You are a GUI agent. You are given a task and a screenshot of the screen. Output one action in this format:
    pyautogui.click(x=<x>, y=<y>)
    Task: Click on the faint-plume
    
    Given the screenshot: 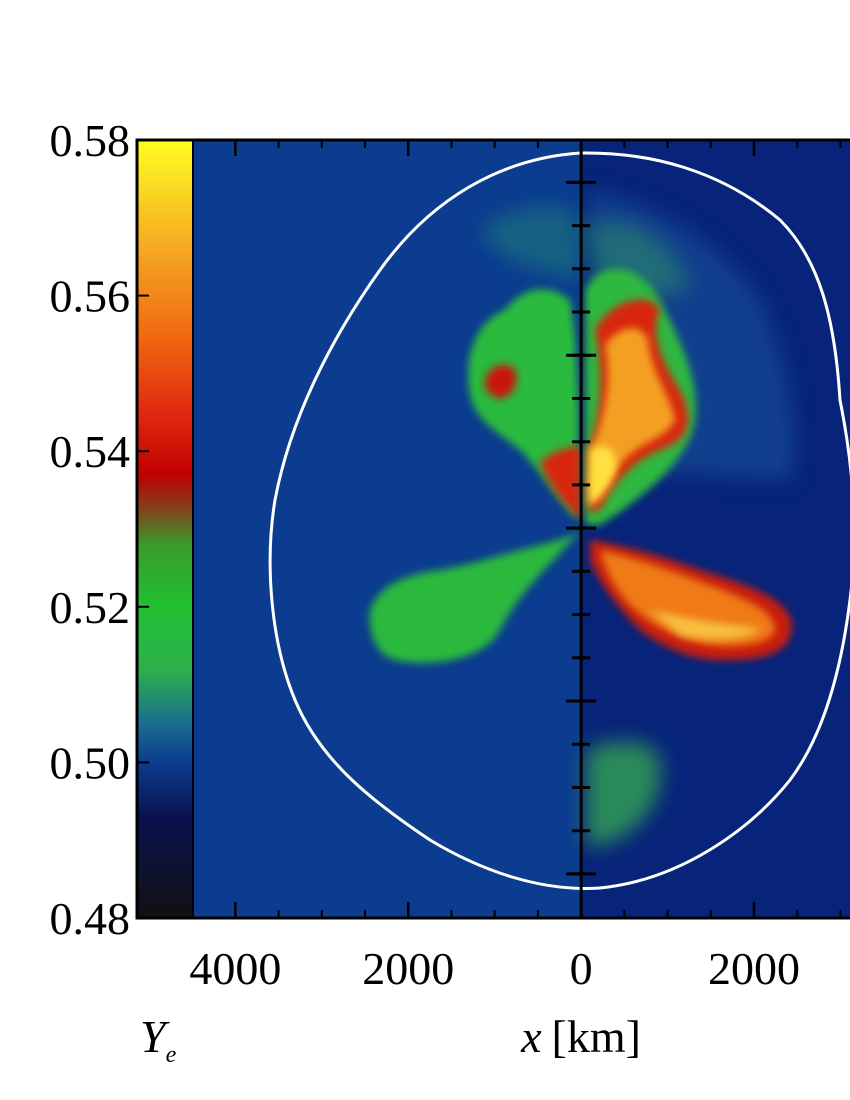 What is the action you would take?
    pyautogui.click(x=530, y=243)
    